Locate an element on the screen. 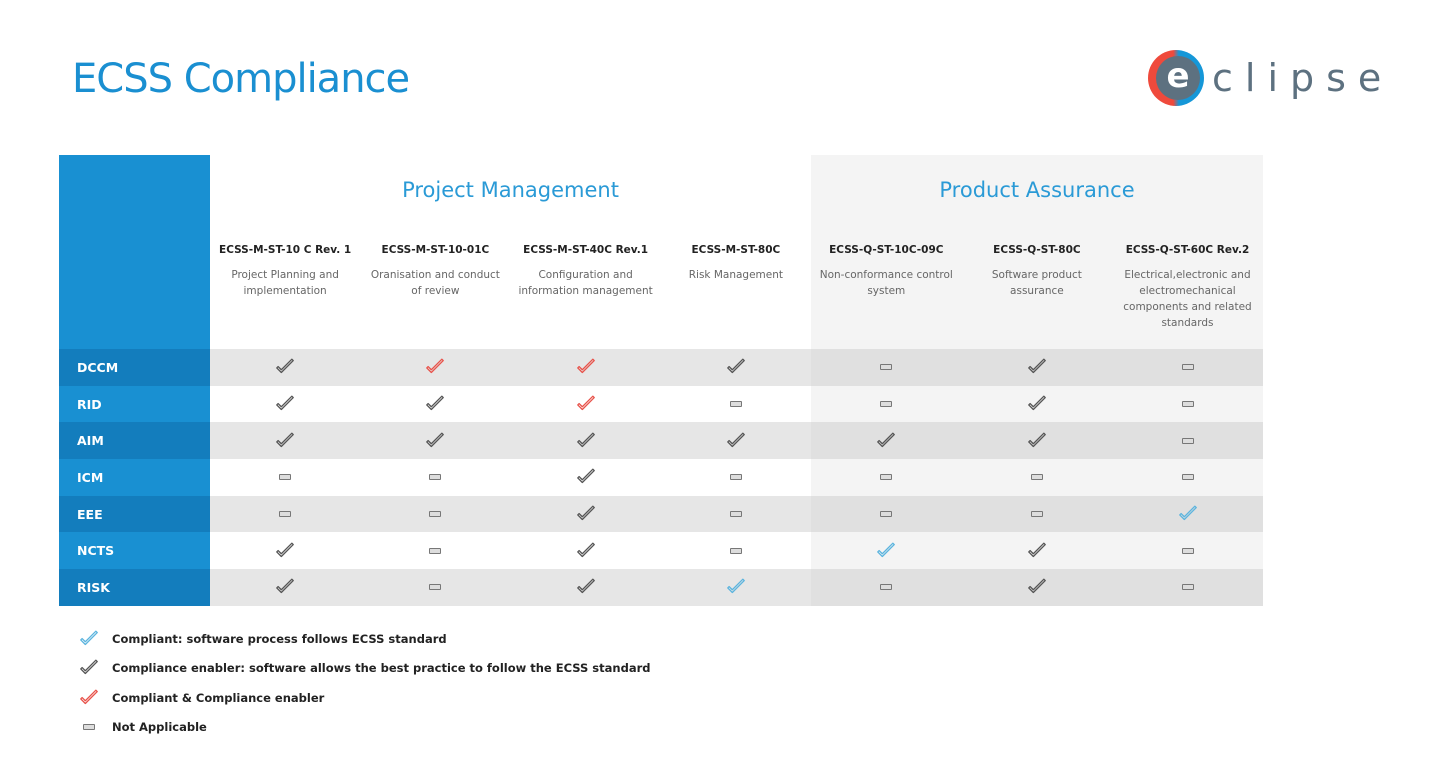 This screenshot has height=762, width=1440. logo-circle-icon: e is located at coordinates (1176, 78).